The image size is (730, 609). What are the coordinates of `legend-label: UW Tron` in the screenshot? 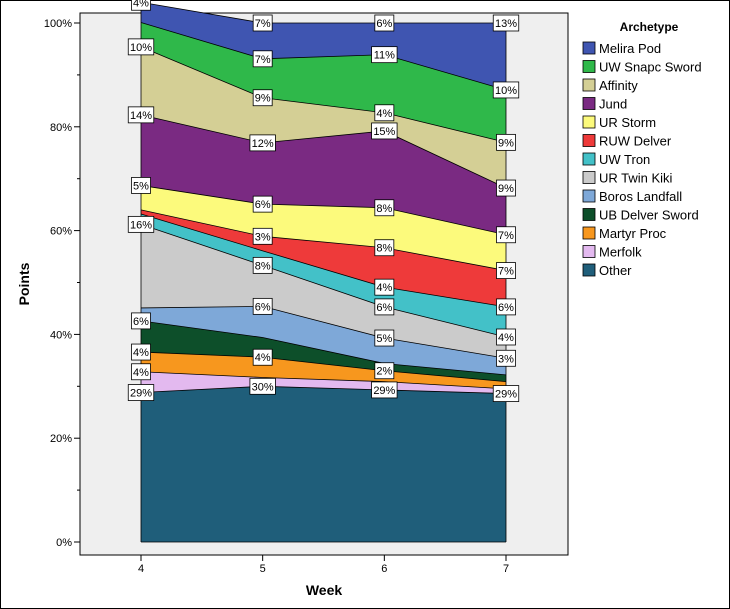 It's located at (624, 159).